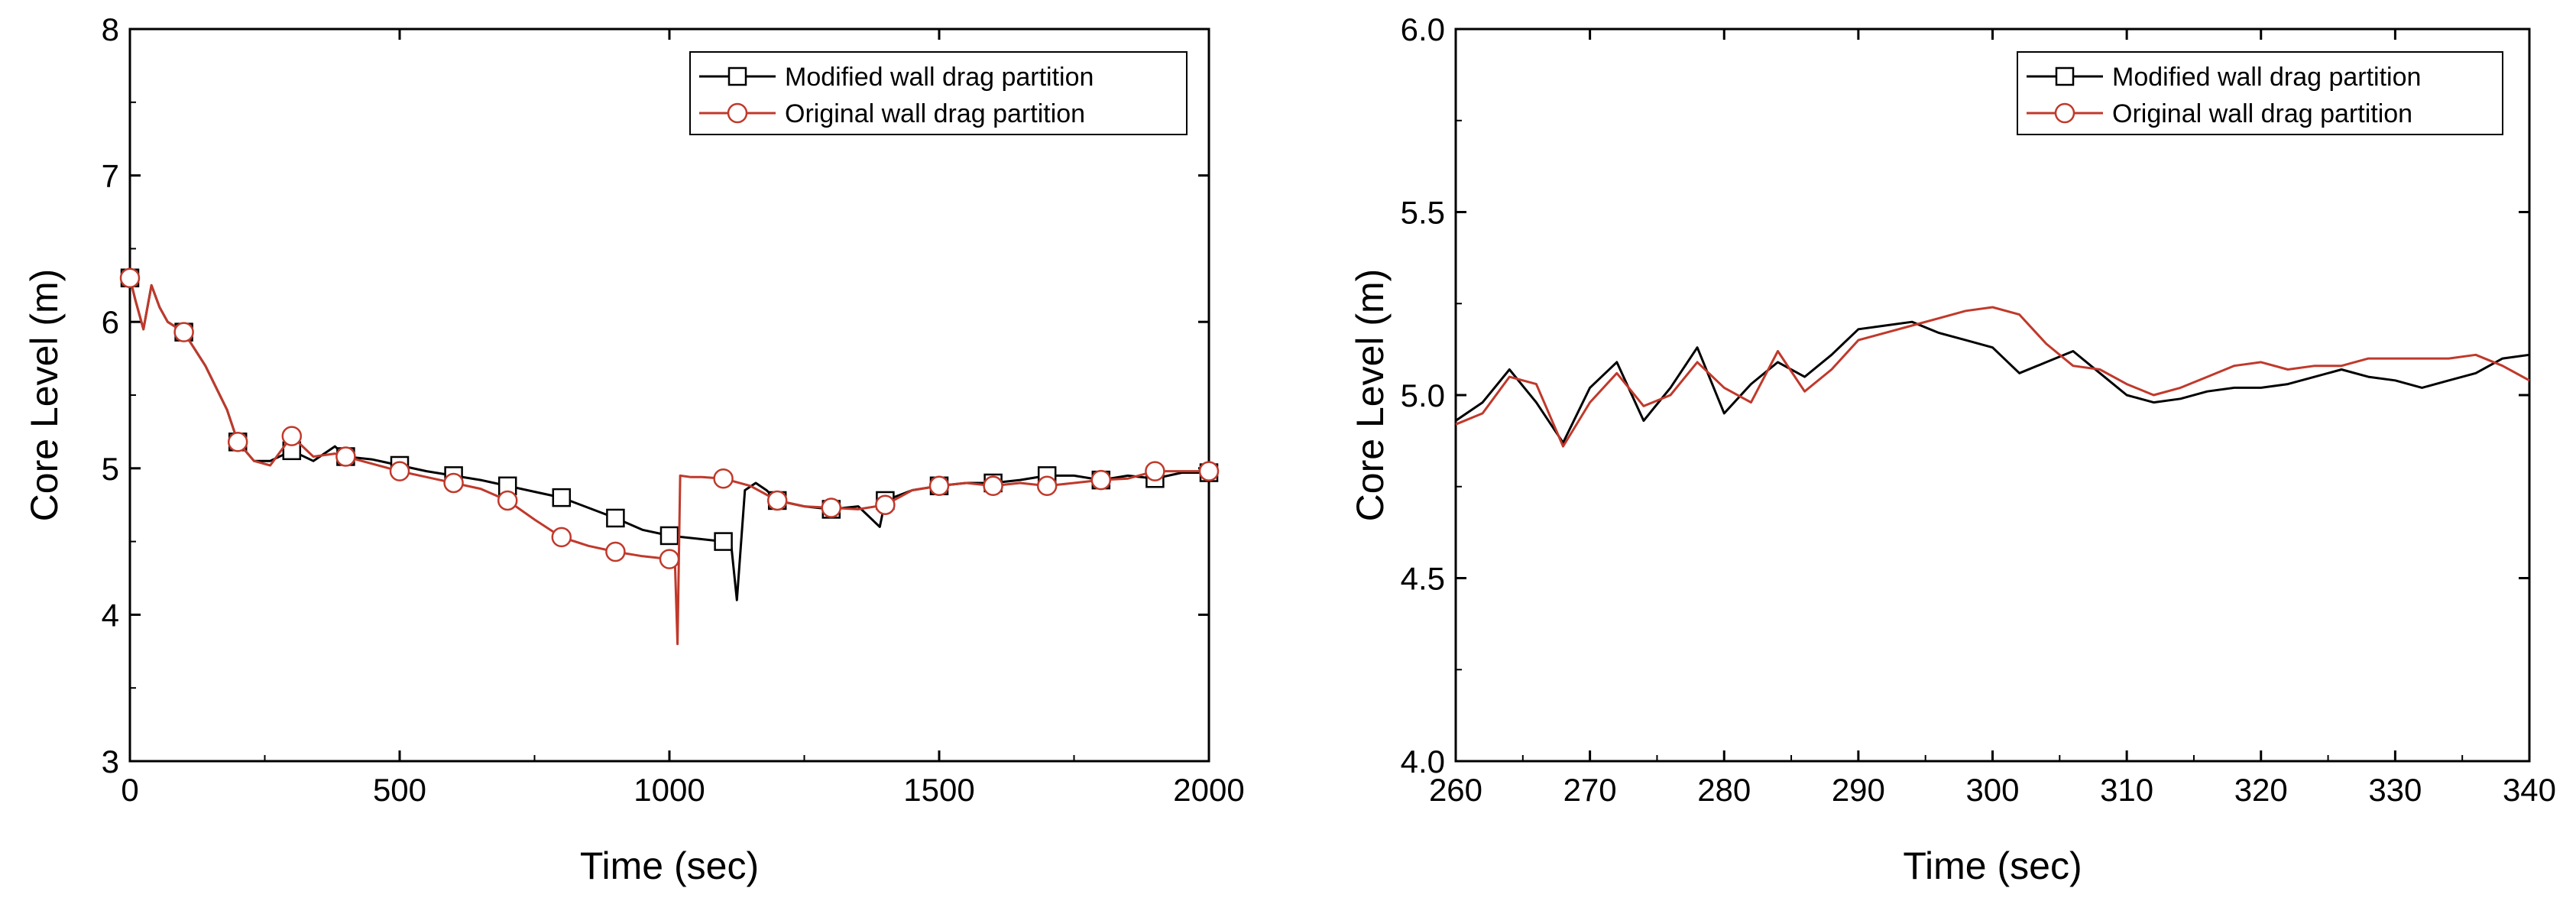 This screenshot has height=901, width=2576. Describe the element at coordinates (399, 790) in the screenshot. I see `x-tick-label: 500` at that location.